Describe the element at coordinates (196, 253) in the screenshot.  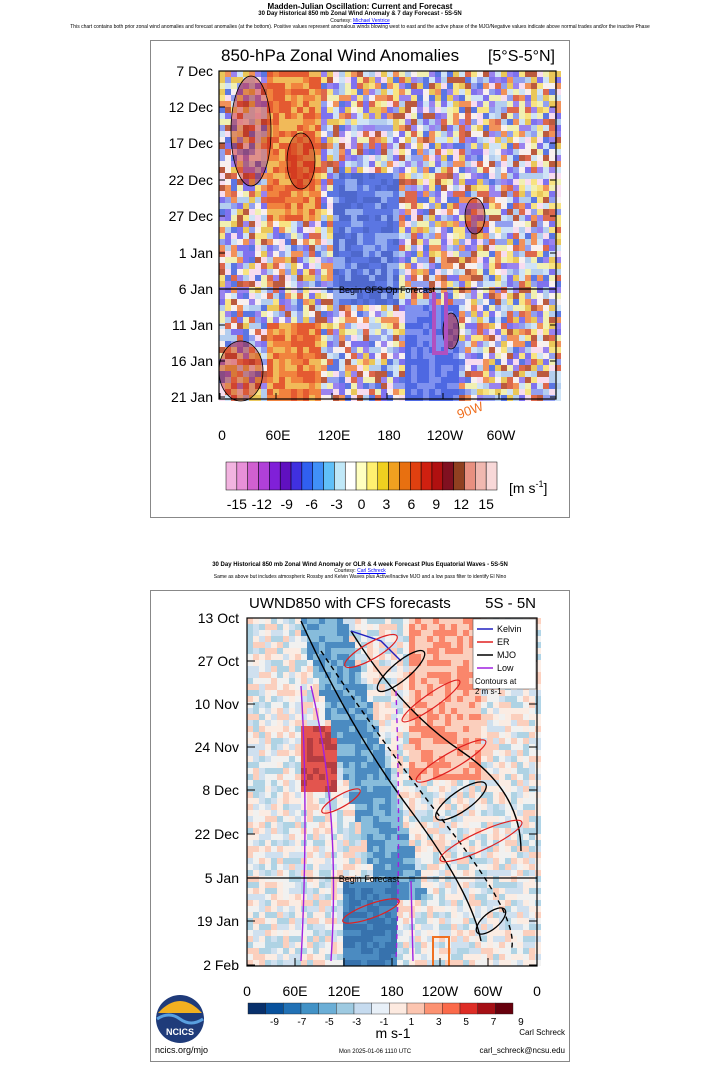
I see `chart1-ytick-label: 1 Jan` at that location.